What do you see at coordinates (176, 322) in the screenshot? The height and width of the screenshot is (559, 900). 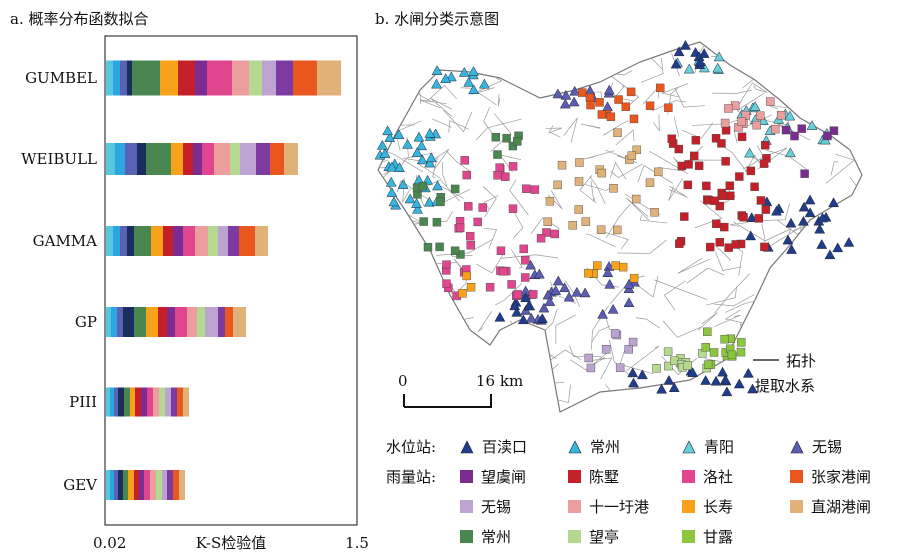 I see `bar-gp` at bounding box center [176, 322].